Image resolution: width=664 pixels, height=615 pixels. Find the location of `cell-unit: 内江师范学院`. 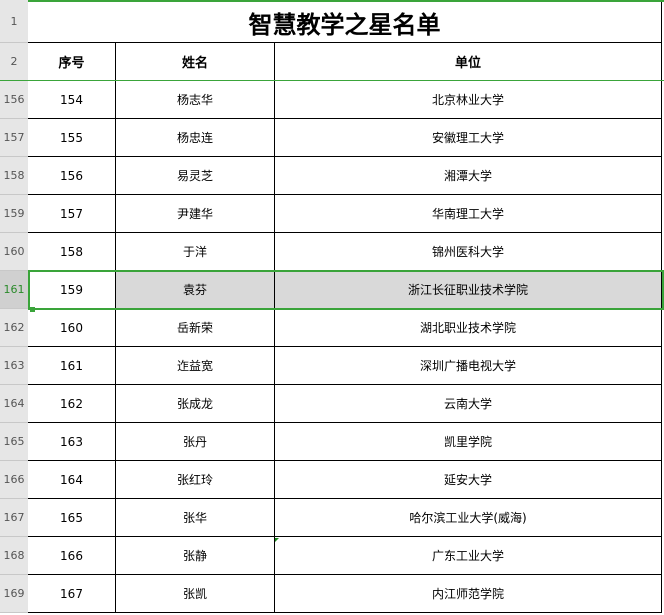

cell-unit: 内江师范学院 is located at coordinates (468, 593).